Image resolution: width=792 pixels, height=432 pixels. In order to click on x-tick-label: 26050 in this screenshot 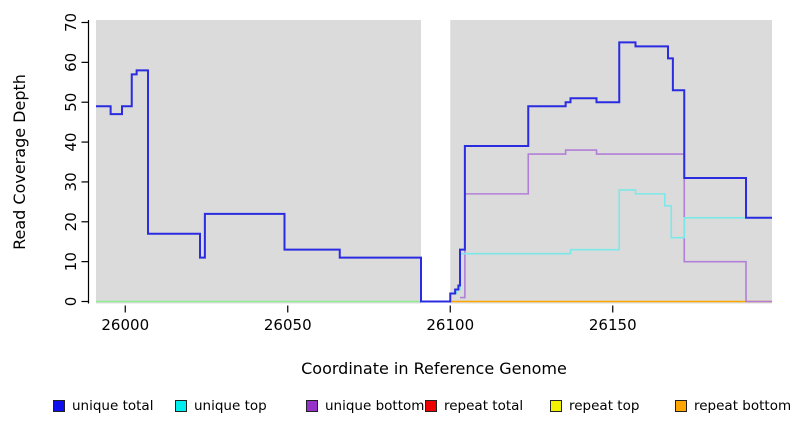, I will do `click(288, 325)`.